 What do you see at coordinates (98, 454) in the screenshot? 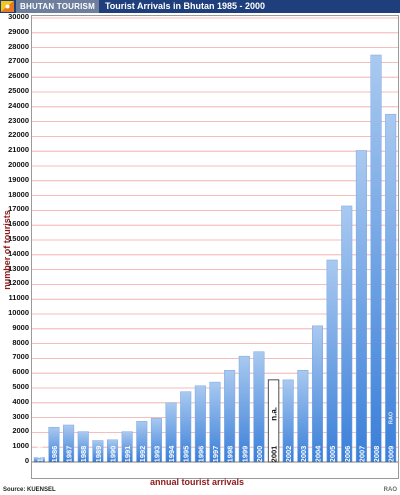
I see `x-tick-label-1989: 1989` at bounding box center [98, 454].